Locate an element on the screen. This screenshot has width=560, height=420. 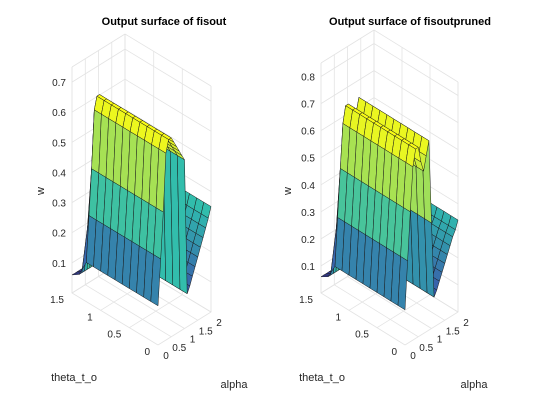
z-tick-label: 0.8 is located at coordinates (308, 78).